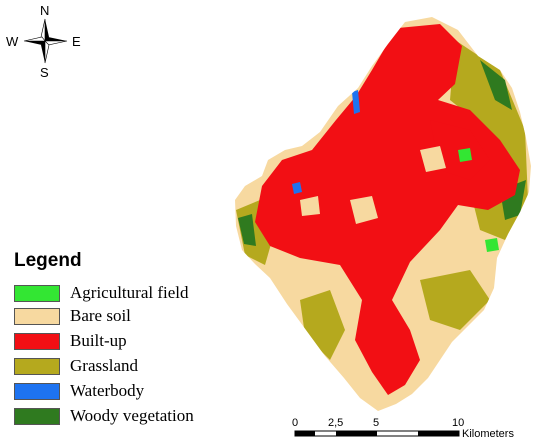 The image size is (550, 443). What do you see at coordinates (76, 41) in the screenshot?
I see `compass-east-label: E` at bounding box center [76, 41].